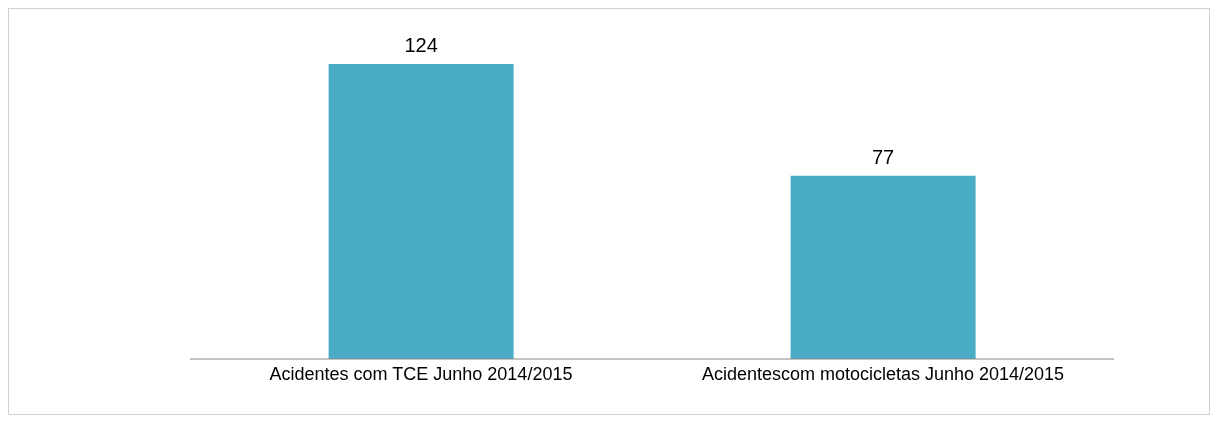  What do you see at coordinates (421, 373) in the screenshot?
I see `x-tick-label: Acidentes com TCE Junho 2014/2015` at bounding box center [421, 373].